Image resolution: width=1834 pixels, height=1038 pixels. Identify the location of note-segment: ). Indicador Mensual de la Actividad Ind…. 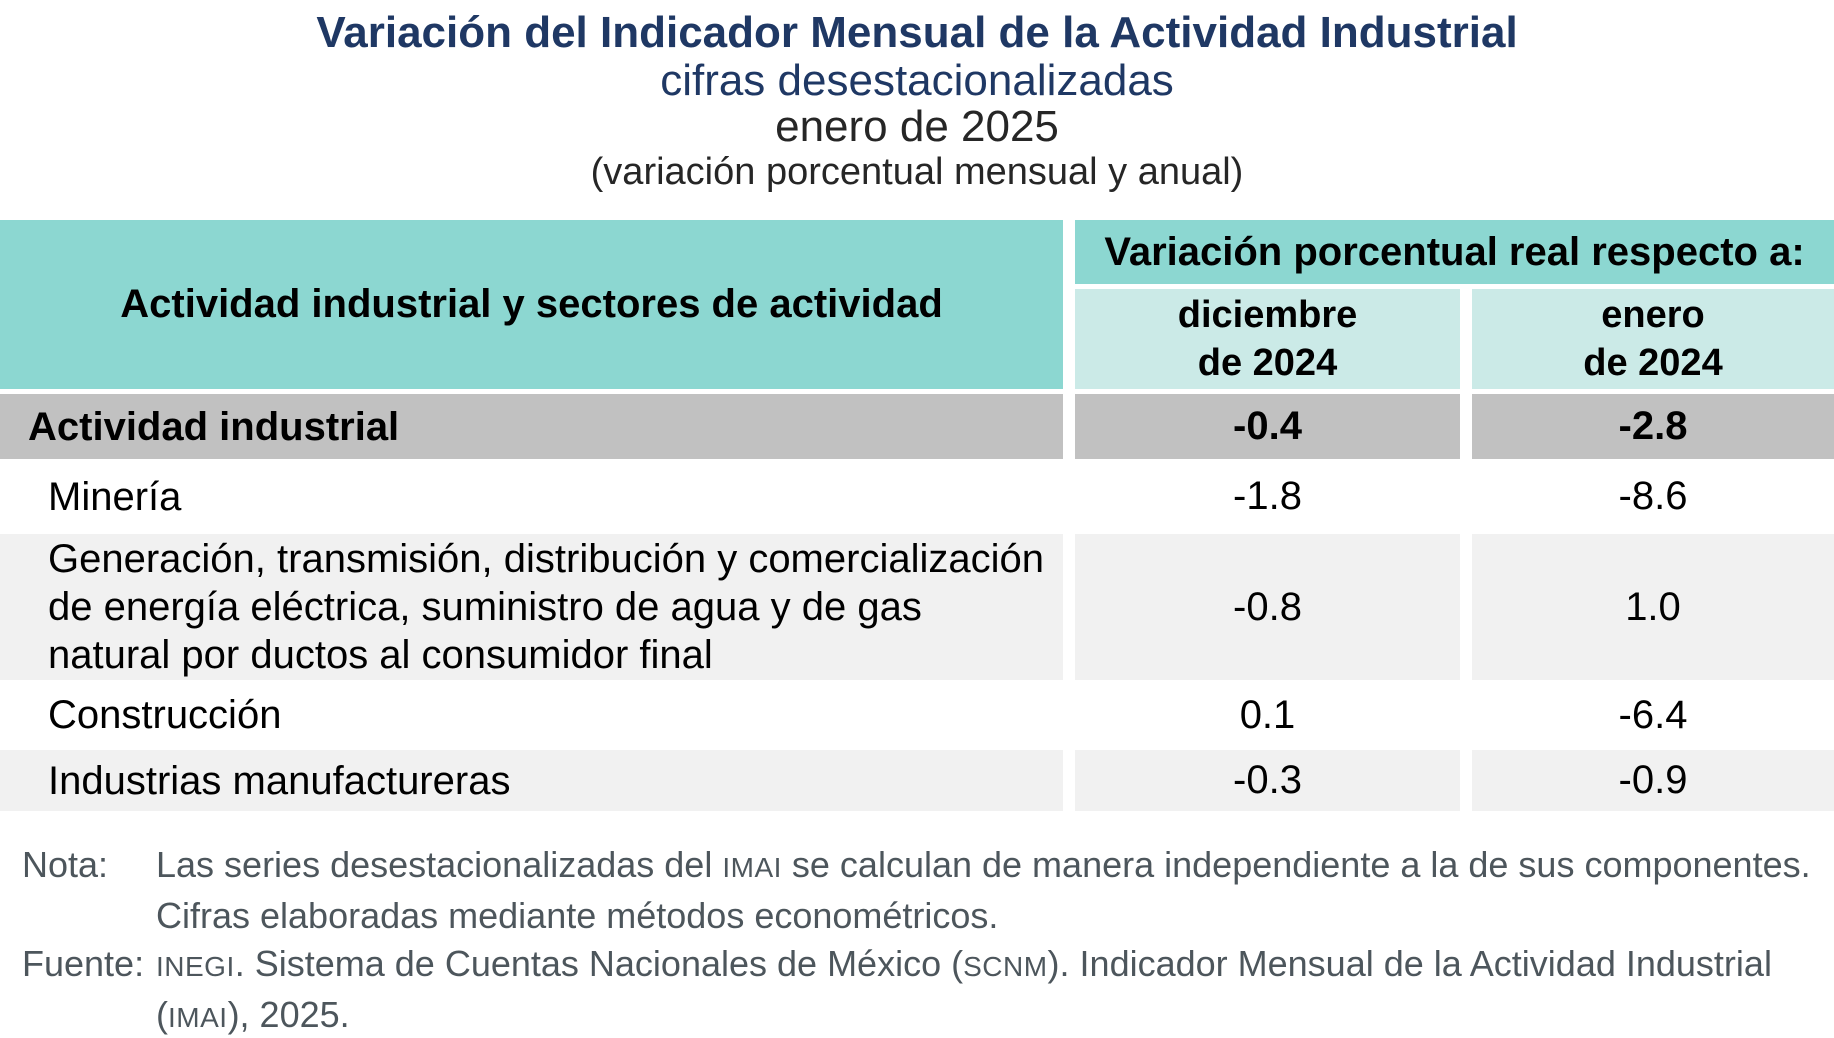
(1409, 963).